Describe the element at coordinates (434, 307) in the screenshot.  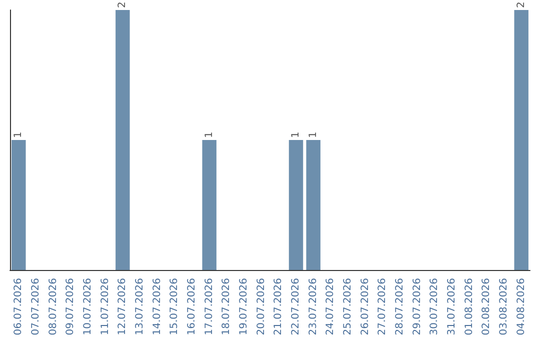
I see `x-tick-label: 30.07.2026` at that location.